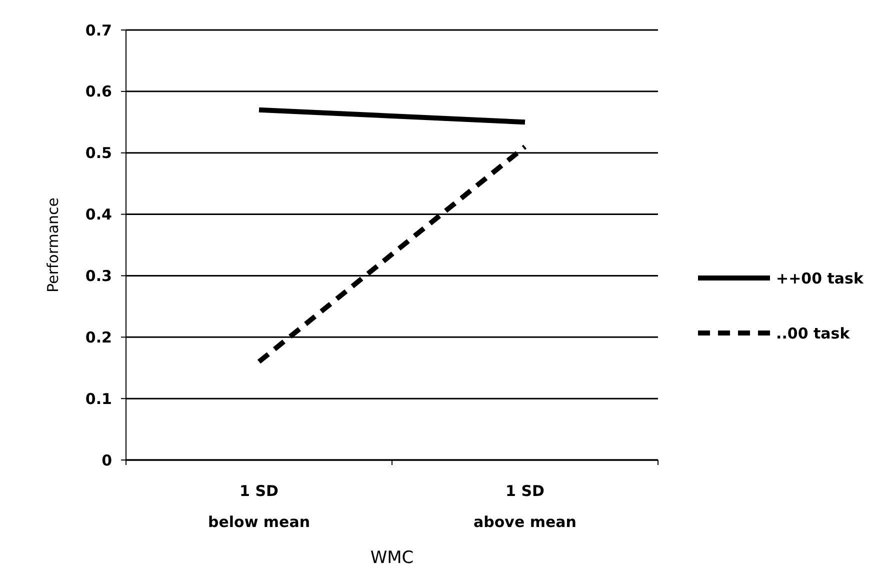  Describe the element at coordinates (98, 153) in the screenshot. I see `y-tick-label: 0.5` at that location.